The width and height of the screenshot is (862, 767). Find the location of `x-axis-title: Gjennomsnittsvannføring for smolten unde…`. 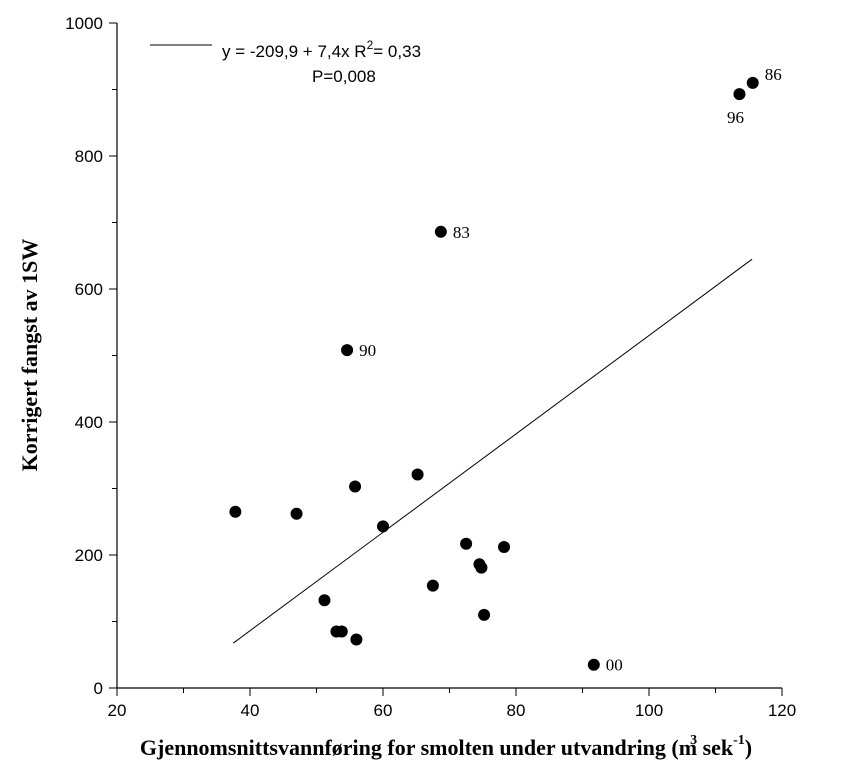

x-axis-title: Gjennomsnittsvannføring for smolten unde… is located at coordinates (446, 746).